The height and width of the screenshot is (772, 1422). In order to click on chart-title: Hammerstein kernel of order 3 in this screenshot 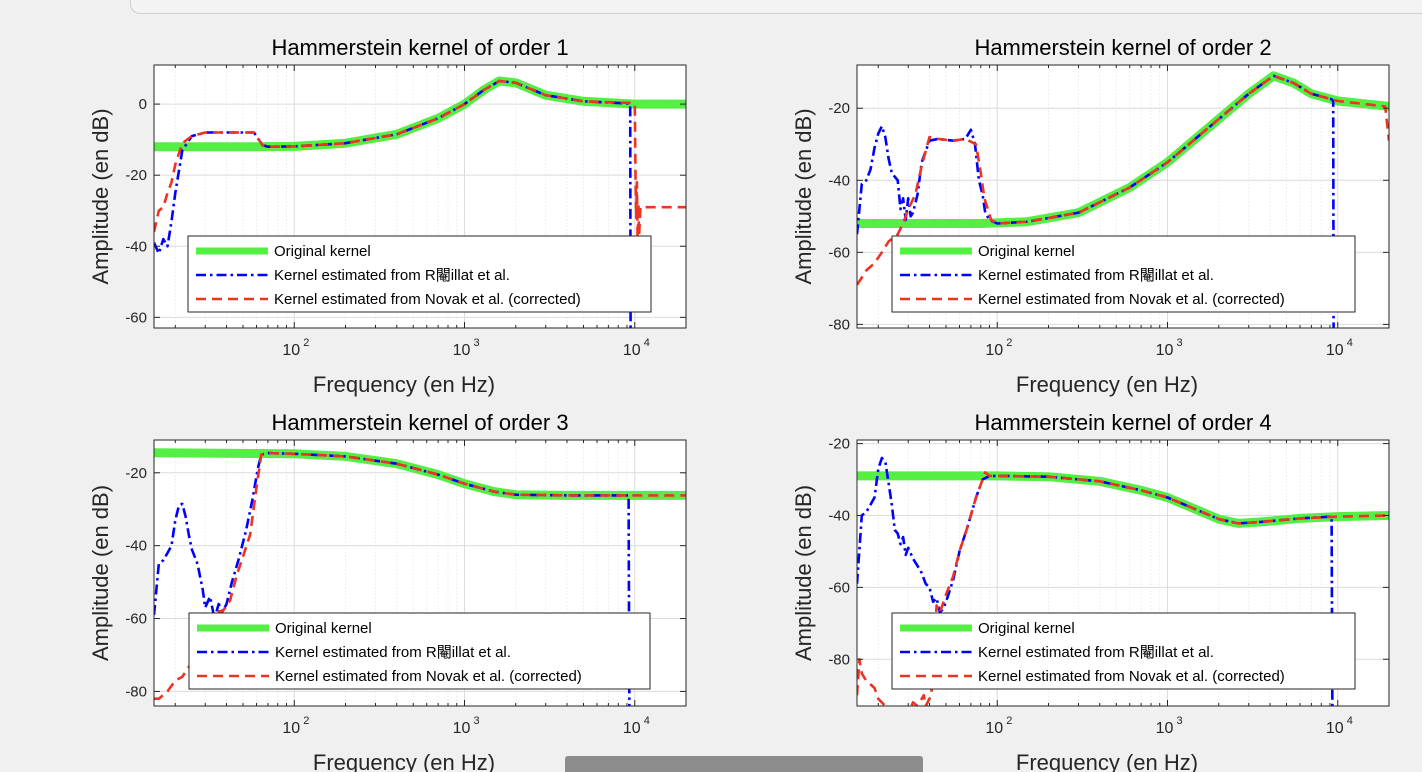, I will do `click(419, 422)`.